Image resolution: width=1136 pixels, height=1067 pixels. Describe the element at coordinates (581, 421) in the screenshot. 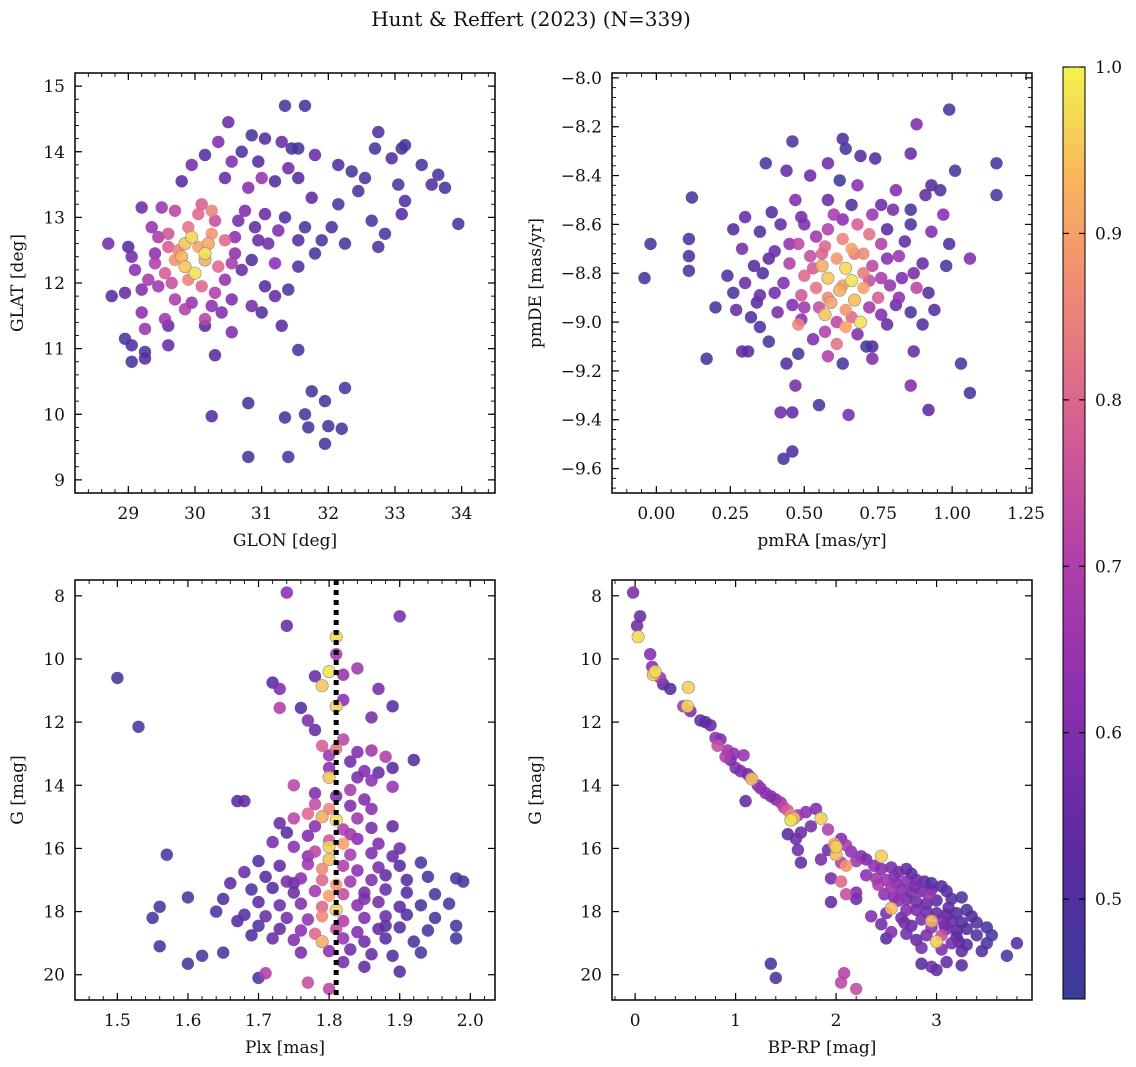

I see `y-tick-label: −9.4` at that location.